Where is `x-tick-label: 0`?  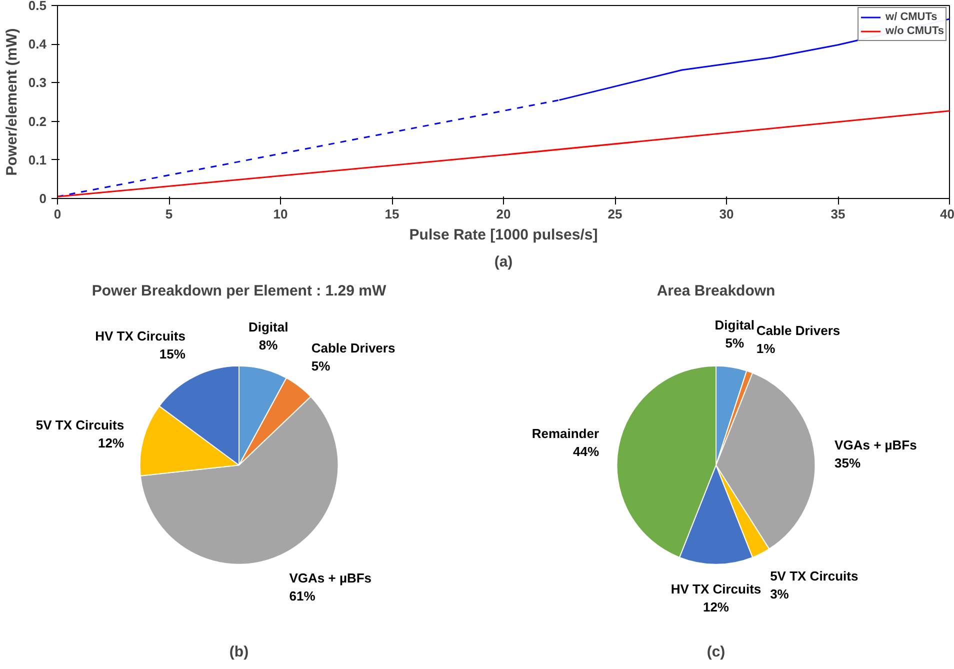
x-tick-label: 0 is located at coordinates (58, 214).